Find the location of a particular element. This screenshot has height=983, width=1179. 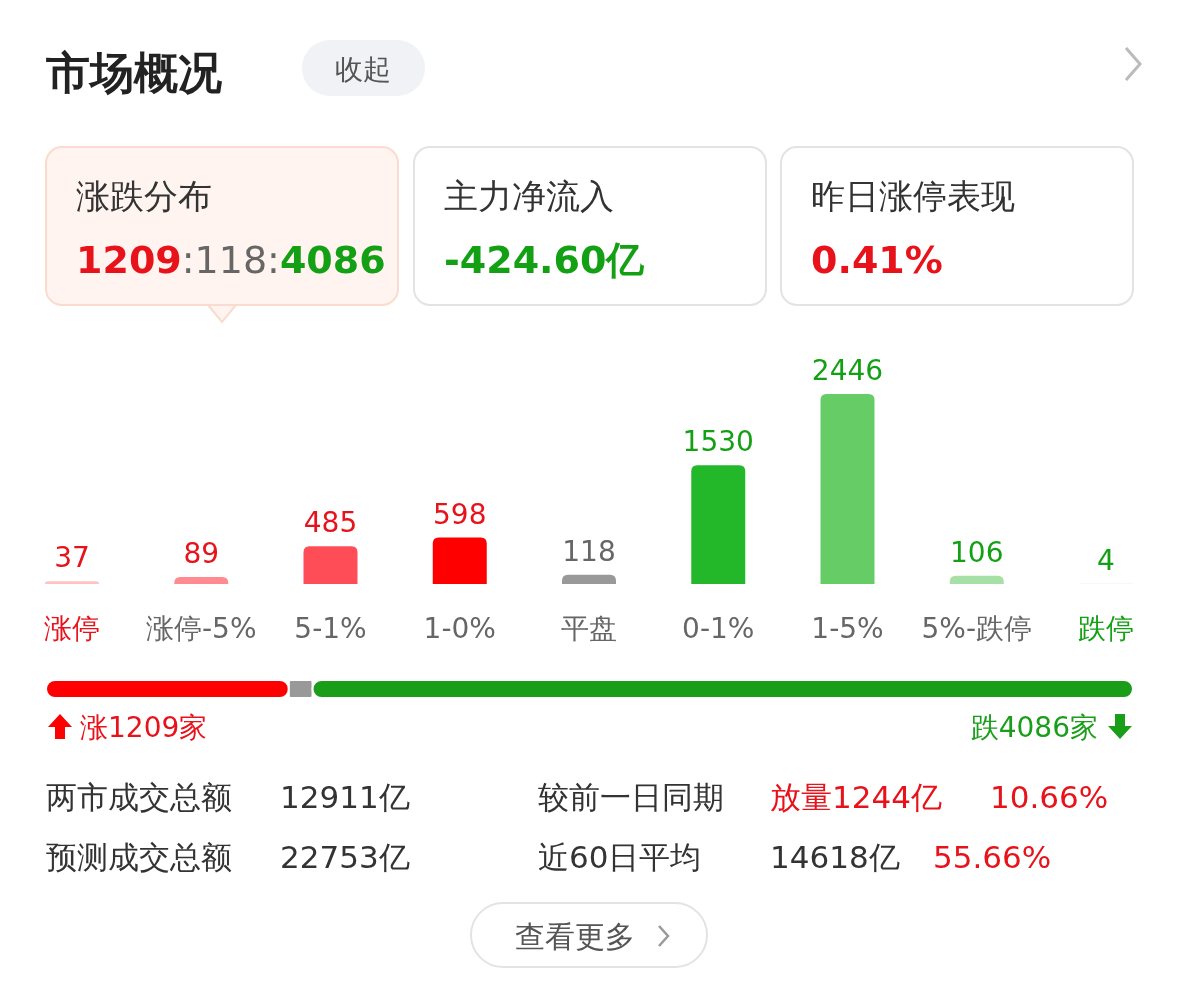

text: 55.66% is located at coordinates (992, 857).